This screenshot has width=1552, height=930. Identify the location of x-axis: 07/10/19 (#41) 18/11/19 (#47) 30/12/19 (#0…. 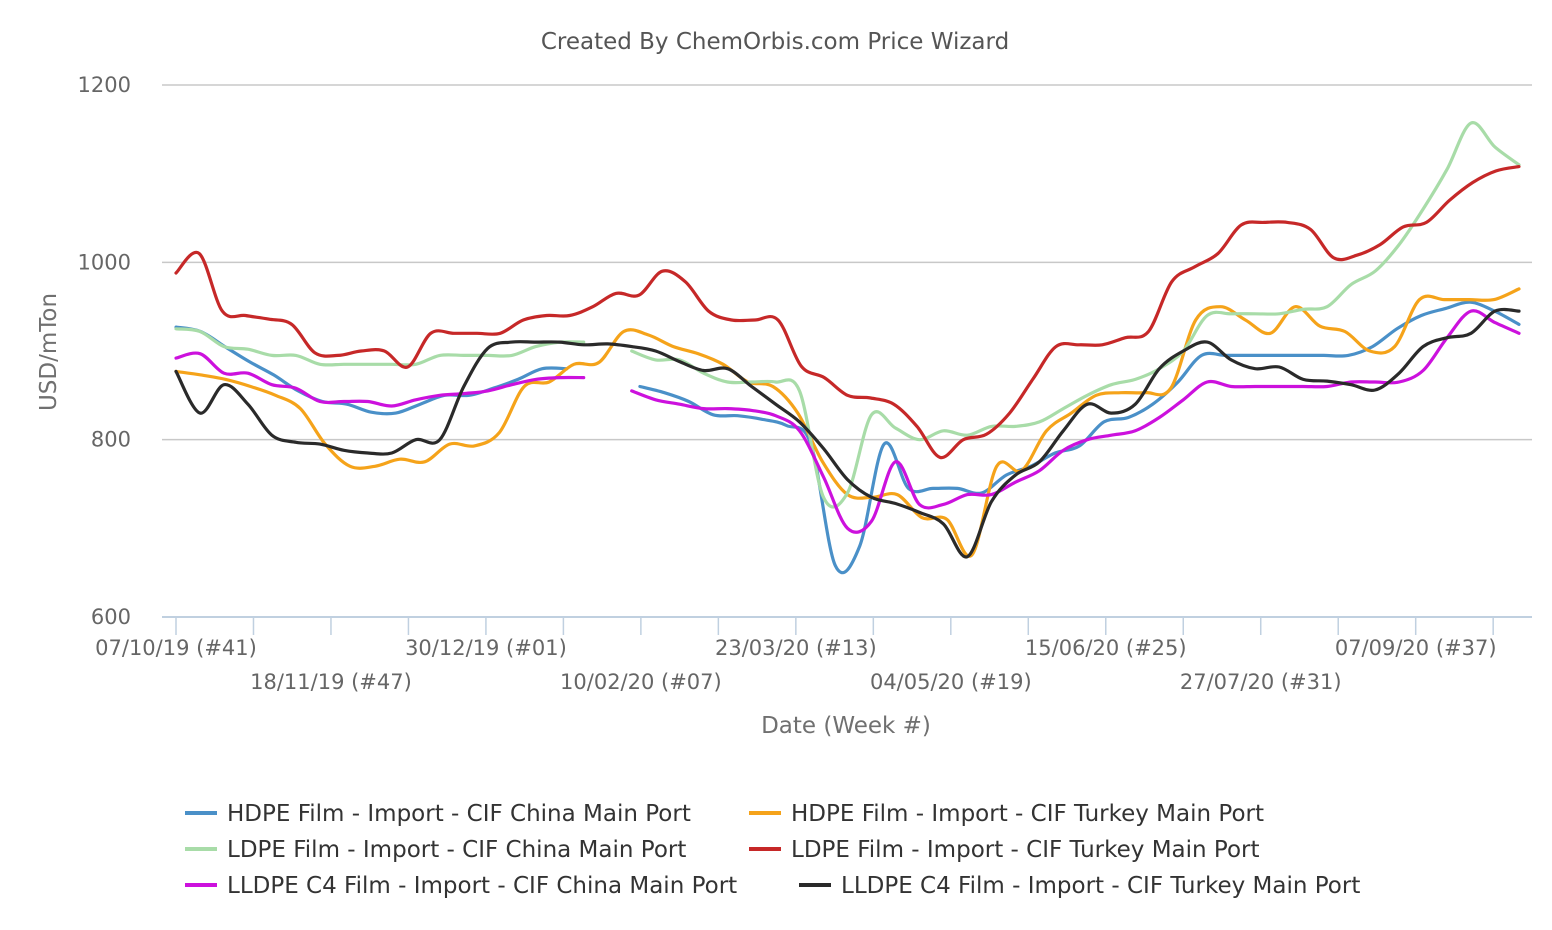
(813, 655).